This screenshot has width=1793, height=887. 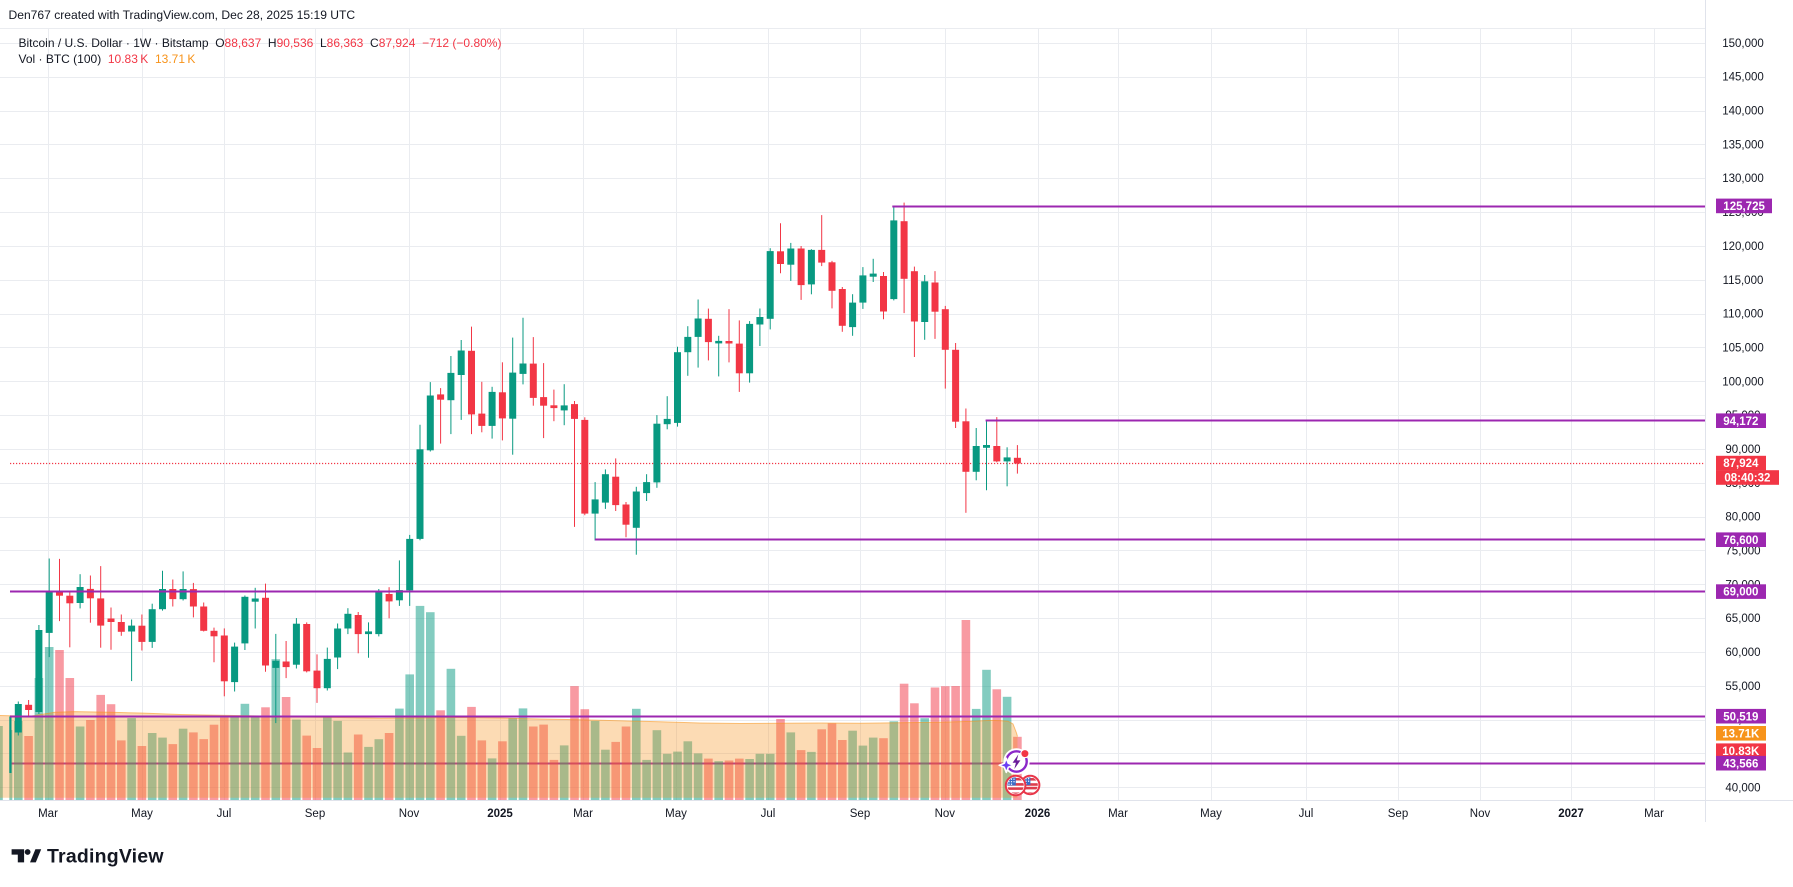 I want to click on svg-text: 140,000, so click(x=1743, y=112).